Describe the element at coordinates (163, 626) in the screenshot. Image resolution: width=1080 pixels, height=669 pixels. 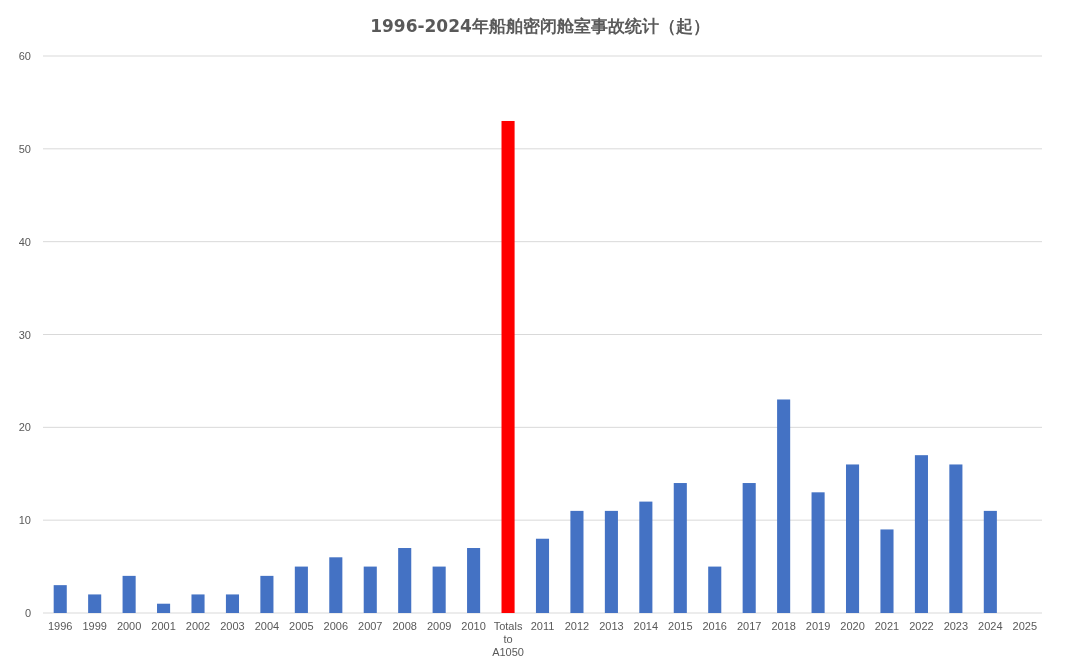
I see `x-tick-label: 2001` at that location.